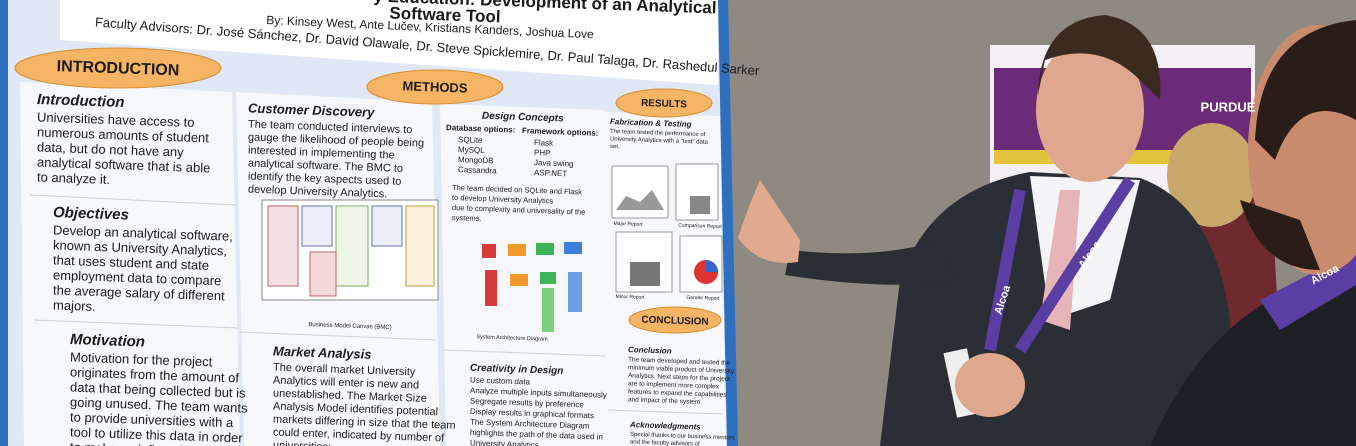 Image resolution: width=1356 pixels, height=446 pixels. What do you see at coordinates (155, 374) in the screenshot?
I see `section-text: originates from the amount of` at bounding box center [155, 374].